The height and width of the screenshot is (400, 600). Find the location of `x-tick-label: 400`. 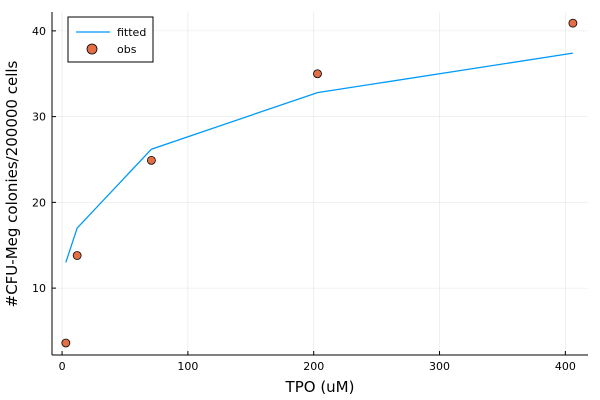

x-tick-label: 400 is located at coordinates (565, 366).